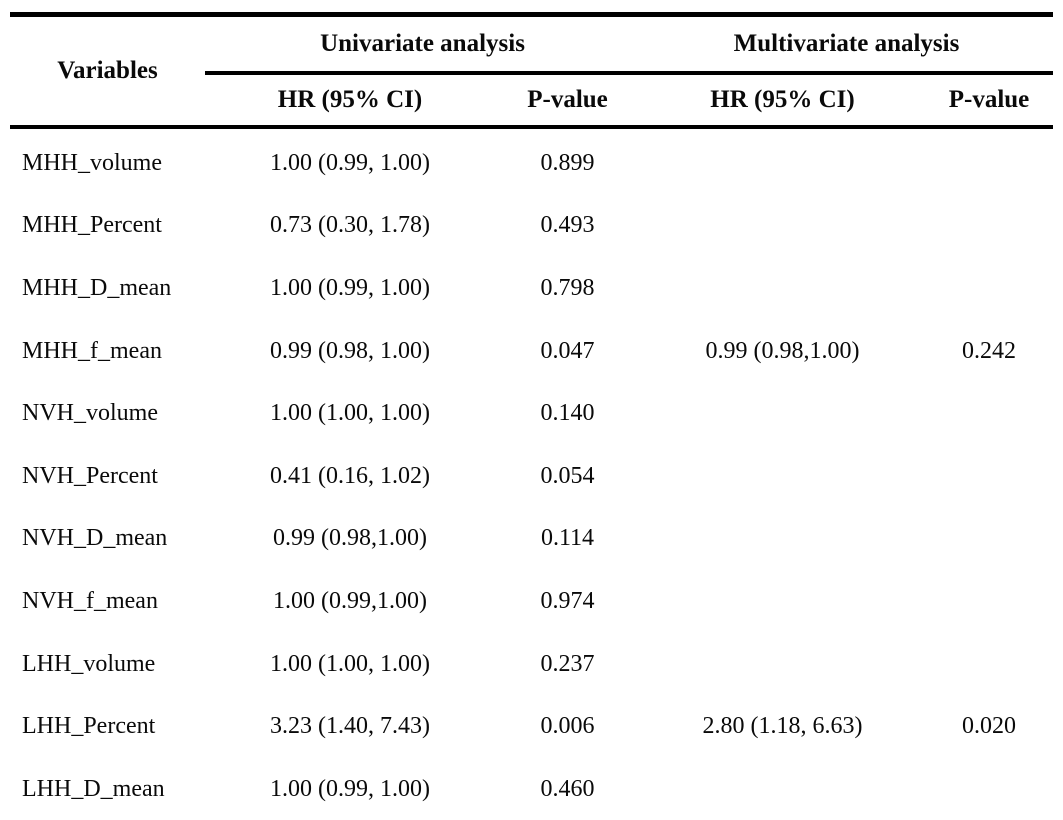 Image resolution: width=1063 pixels, height=820 pixels. I want to click on uni-hr-cell: 0.41 (0.16, 1.02), so click(350, 475).